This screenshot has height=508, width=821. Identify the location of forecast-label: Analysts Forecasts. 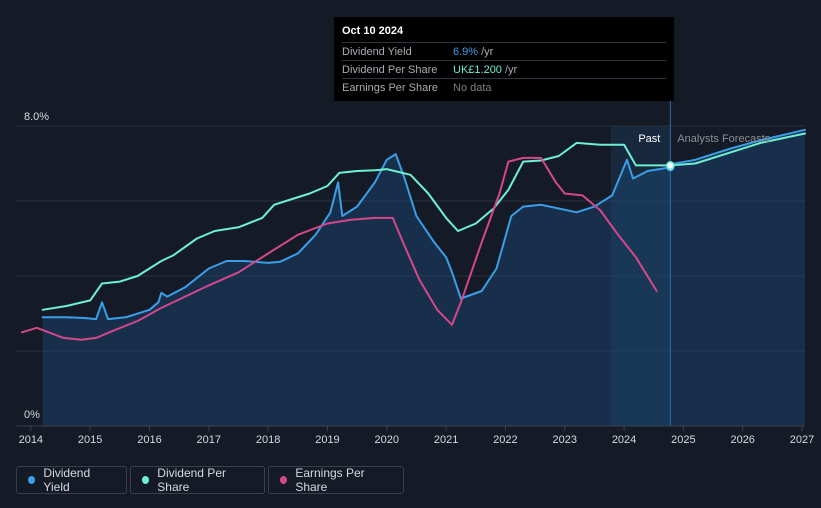
(723, 139).